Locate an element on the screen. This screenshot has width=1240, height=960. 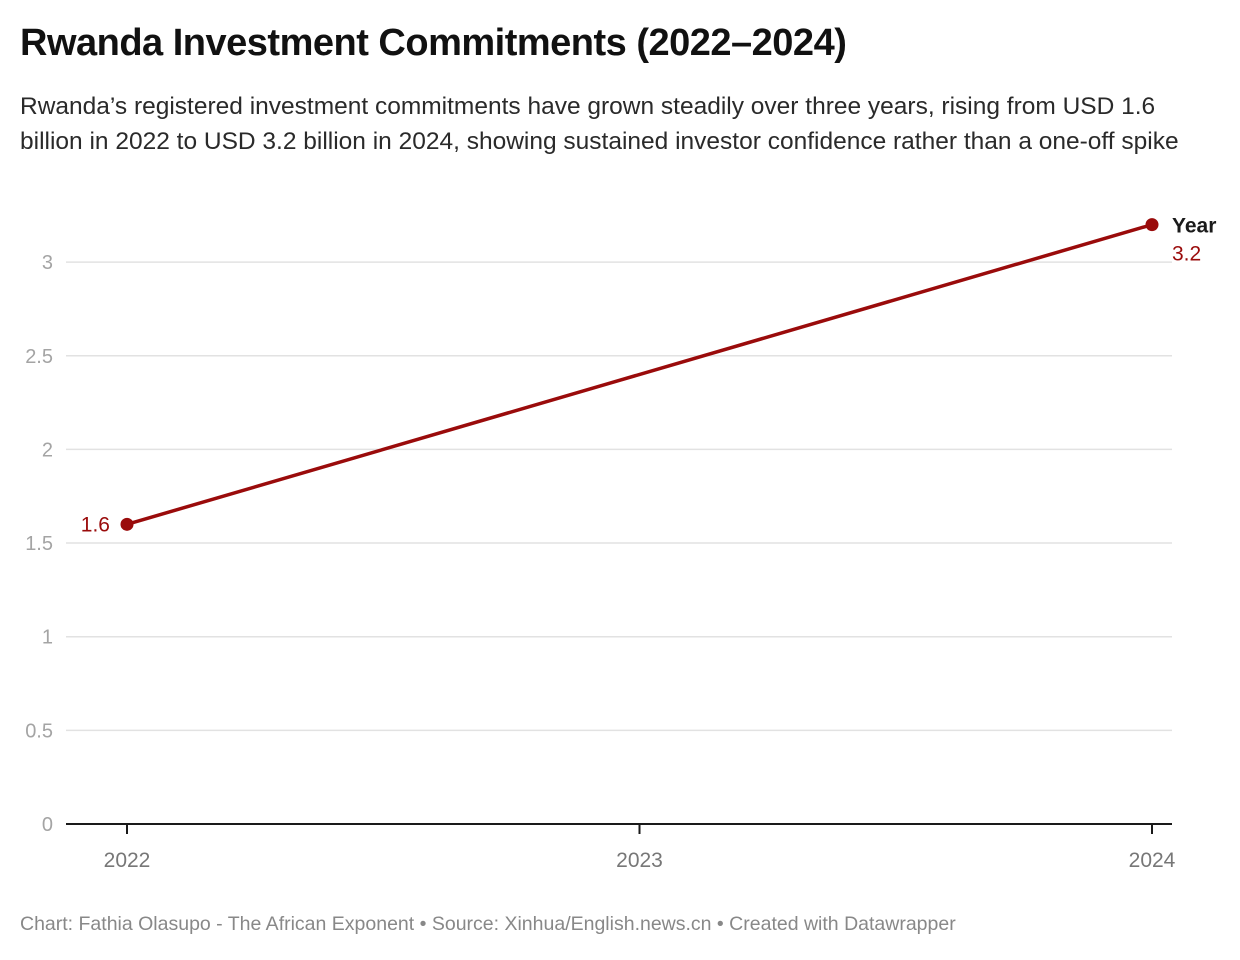
y-tick-label: 1.5 is located at coordinates (39, 544).